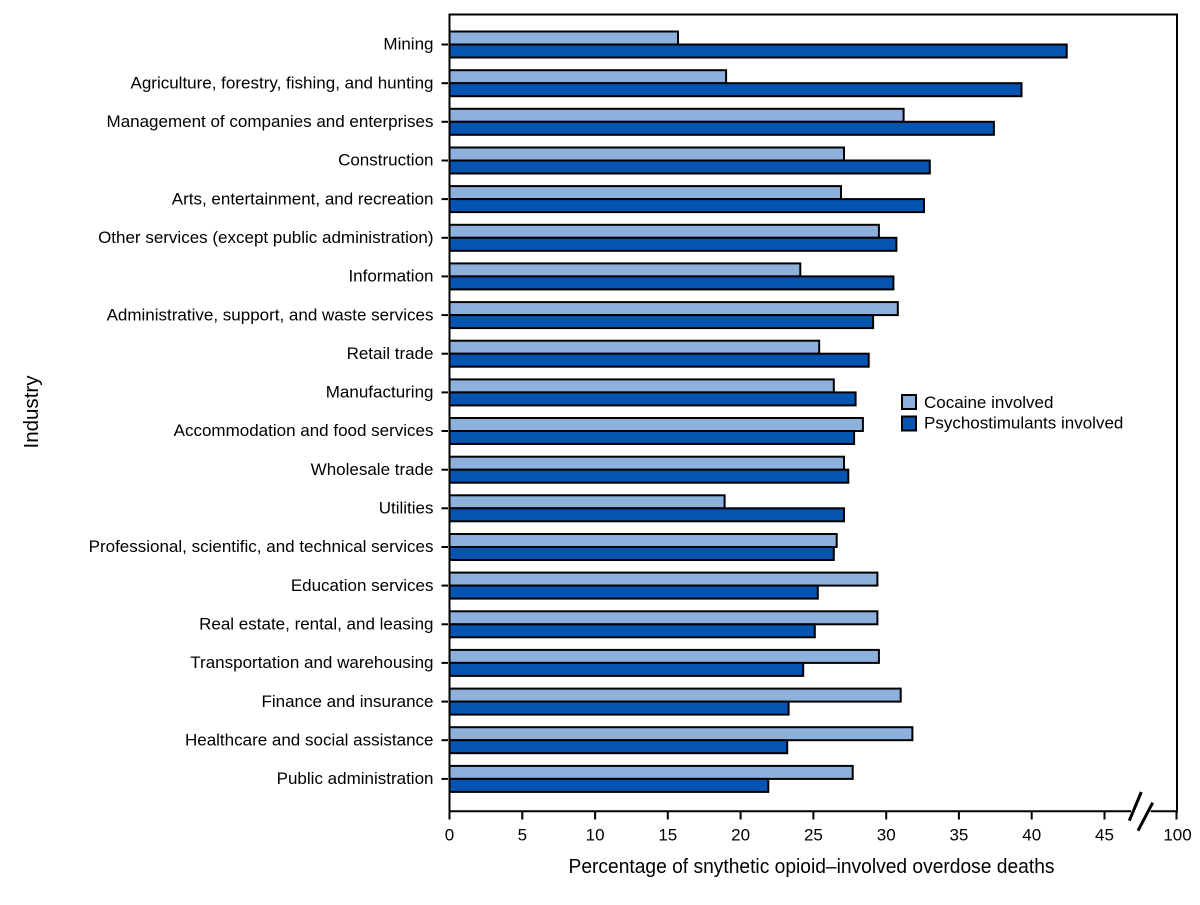 The width and height of the screenshot is (1200, 905). What do you see at coordinates (385, 160) in the screenshot?
I see `svg-text: Construction` at bounding box center [385, 160].